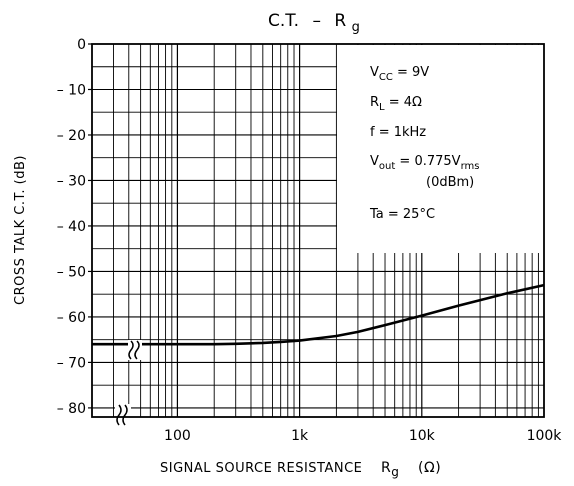  What do you see at coordinates (399, 74) in the screenshot?
I see `condition-vcc: VCC = 9V` at bounding box center [399, 74].